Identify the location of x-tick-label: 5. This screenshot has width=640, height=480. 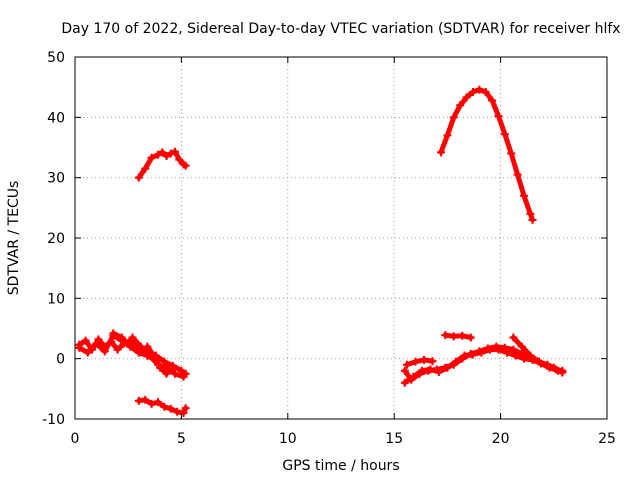
(181, 439).